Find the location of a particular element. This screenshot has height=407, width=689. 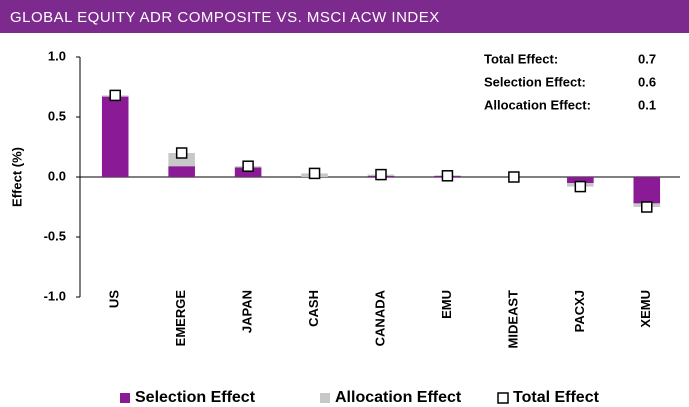

y-tick-label: -1.0 is located at coordinates (55, 295).